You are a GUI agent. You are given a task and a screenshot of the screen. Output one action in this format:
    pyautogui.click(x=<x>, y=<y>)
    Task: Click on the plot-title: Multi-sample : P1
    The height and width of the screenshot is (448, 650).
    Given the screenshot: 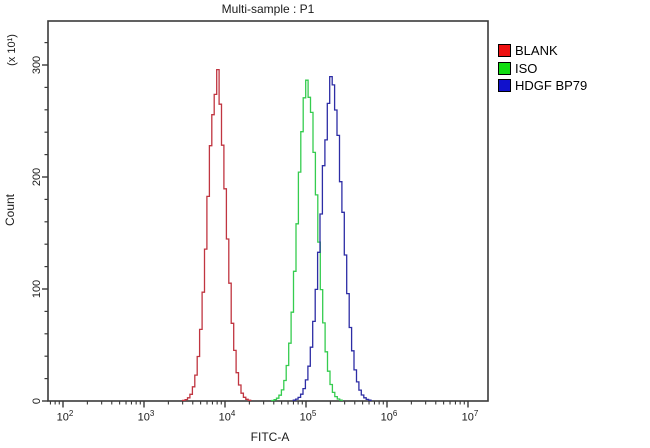 What is the action you would take?
    pyautogui.click(x=268, y=9)
    